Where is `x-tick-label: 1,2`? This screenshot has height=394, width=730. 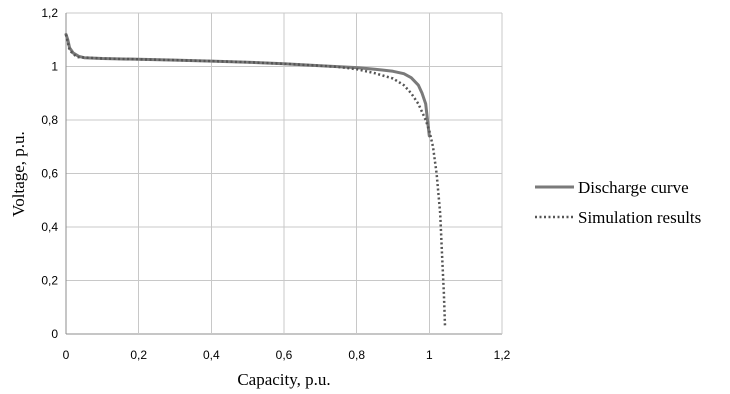 x-tick-label: 1,2 is located at coordinates (502, 355).